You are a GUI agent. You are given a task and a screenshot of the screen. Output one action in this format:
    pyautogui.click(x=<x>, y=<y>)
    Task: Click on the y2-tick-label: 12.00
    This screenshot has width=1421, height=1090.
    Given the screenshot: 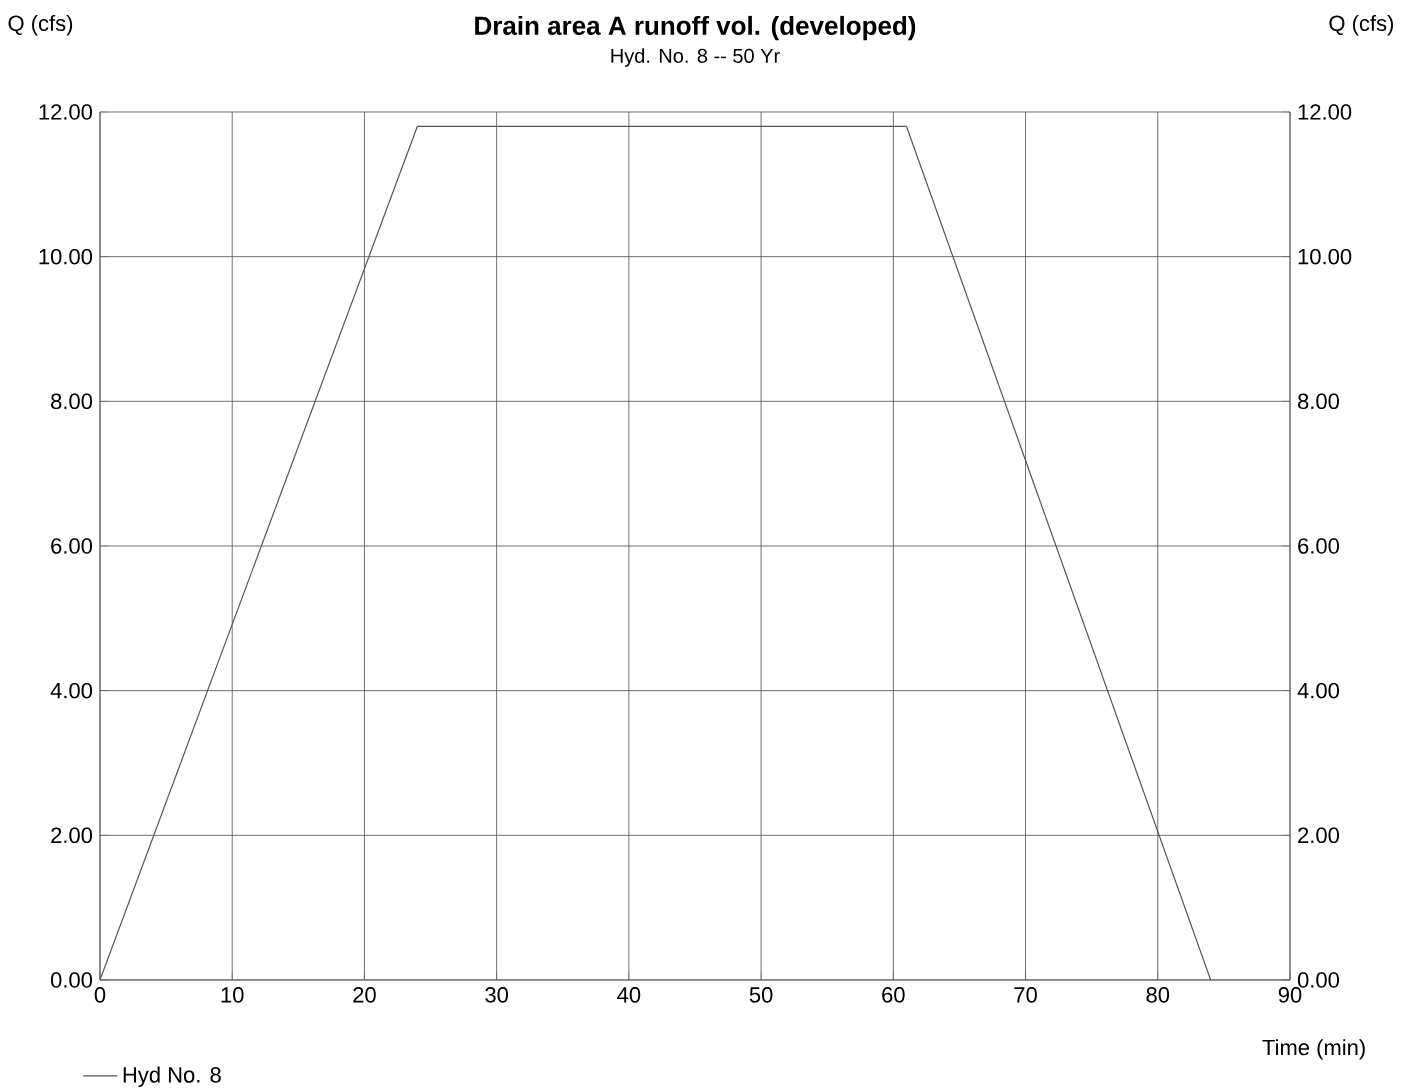 What is the action you would take?
    pyautogui.click(x=1325, y=112)
    